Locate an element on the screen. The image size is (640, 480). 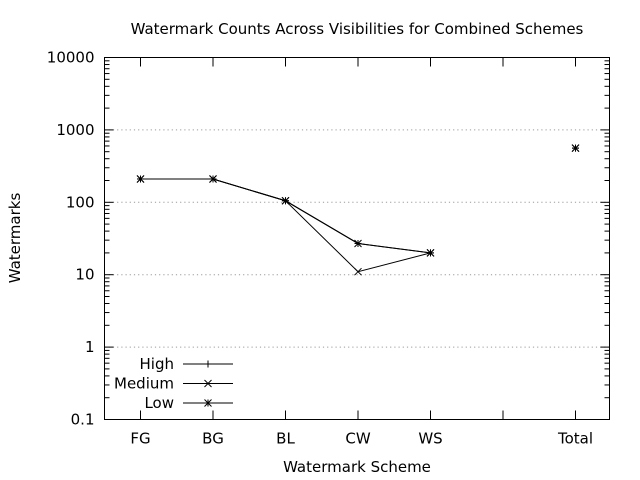
x-tick-label: BG is located at coordinates (213, 439).